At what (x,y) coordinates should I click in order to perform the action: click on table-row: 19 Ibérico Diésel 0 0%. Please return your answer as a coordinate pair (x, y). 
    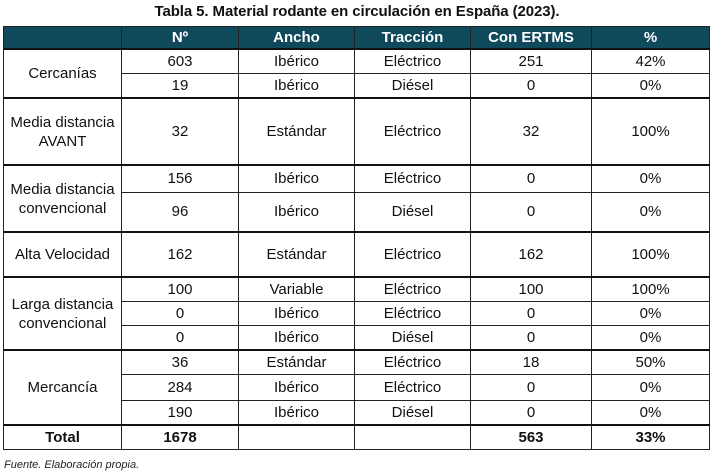
    Looking at the image, I should click on (357, 86).